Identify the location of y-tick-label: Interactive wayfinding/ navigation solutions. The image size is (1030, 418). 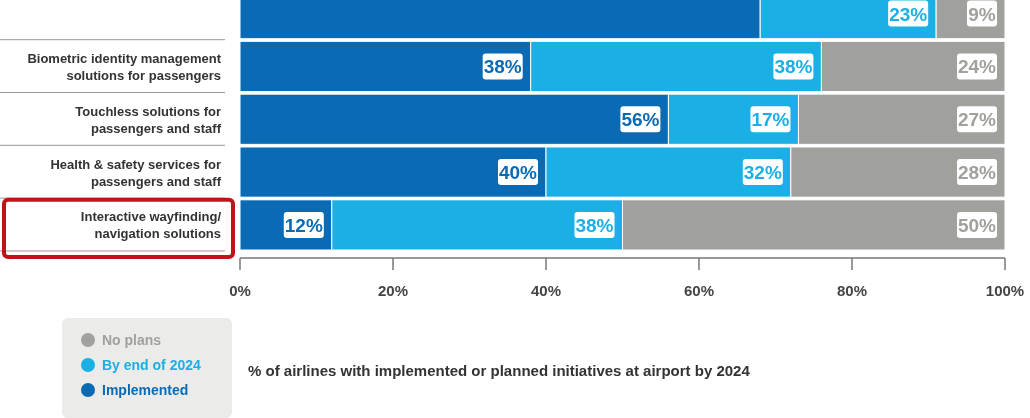
(151, 225).